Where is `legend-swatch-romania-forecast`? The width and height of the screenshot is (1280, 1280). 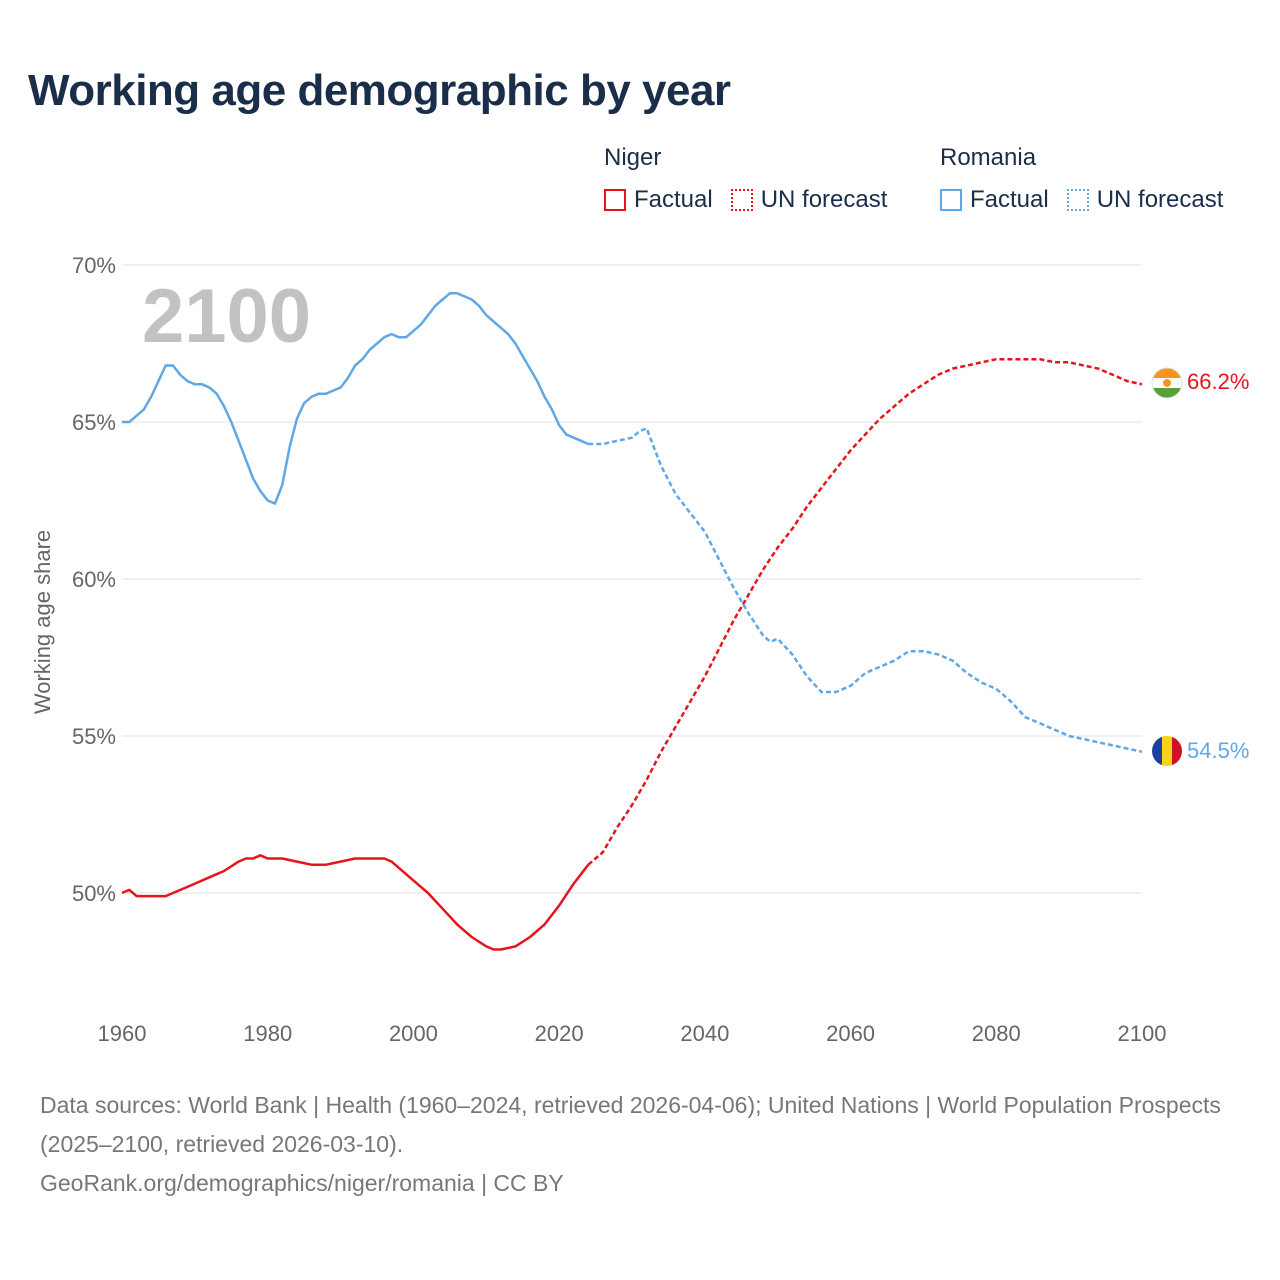
legend-swatch-romania-forecast is located at coordinates (1077, 200).